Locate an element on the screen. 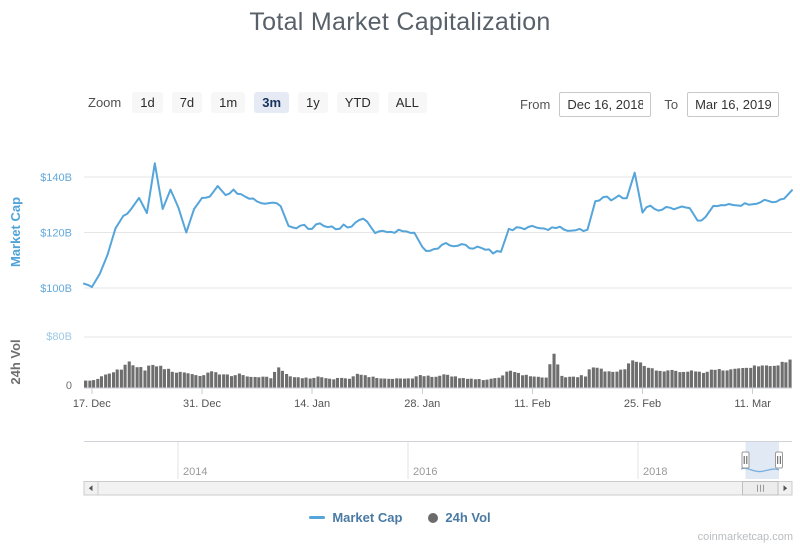  x-tick-label: 25. Feb is located at coordinates (642, 404).